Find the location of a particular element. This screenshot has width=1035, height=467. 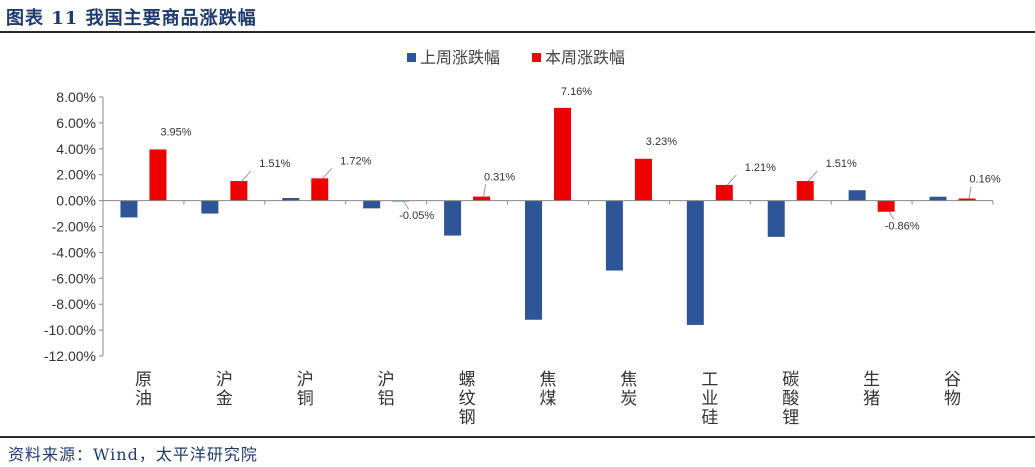

y-tick-label: -2.00% is located at coordinates (74, 227).